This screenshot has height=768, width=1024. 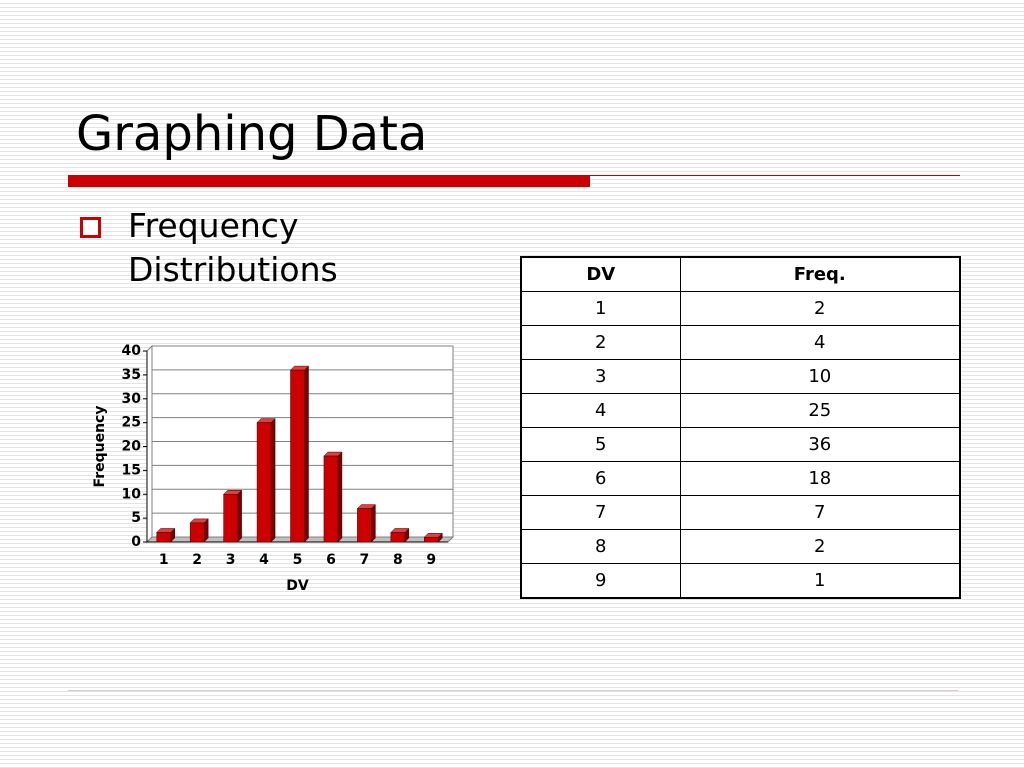 I want to click on y-tick-label: 0, so click(x=136, y=542).